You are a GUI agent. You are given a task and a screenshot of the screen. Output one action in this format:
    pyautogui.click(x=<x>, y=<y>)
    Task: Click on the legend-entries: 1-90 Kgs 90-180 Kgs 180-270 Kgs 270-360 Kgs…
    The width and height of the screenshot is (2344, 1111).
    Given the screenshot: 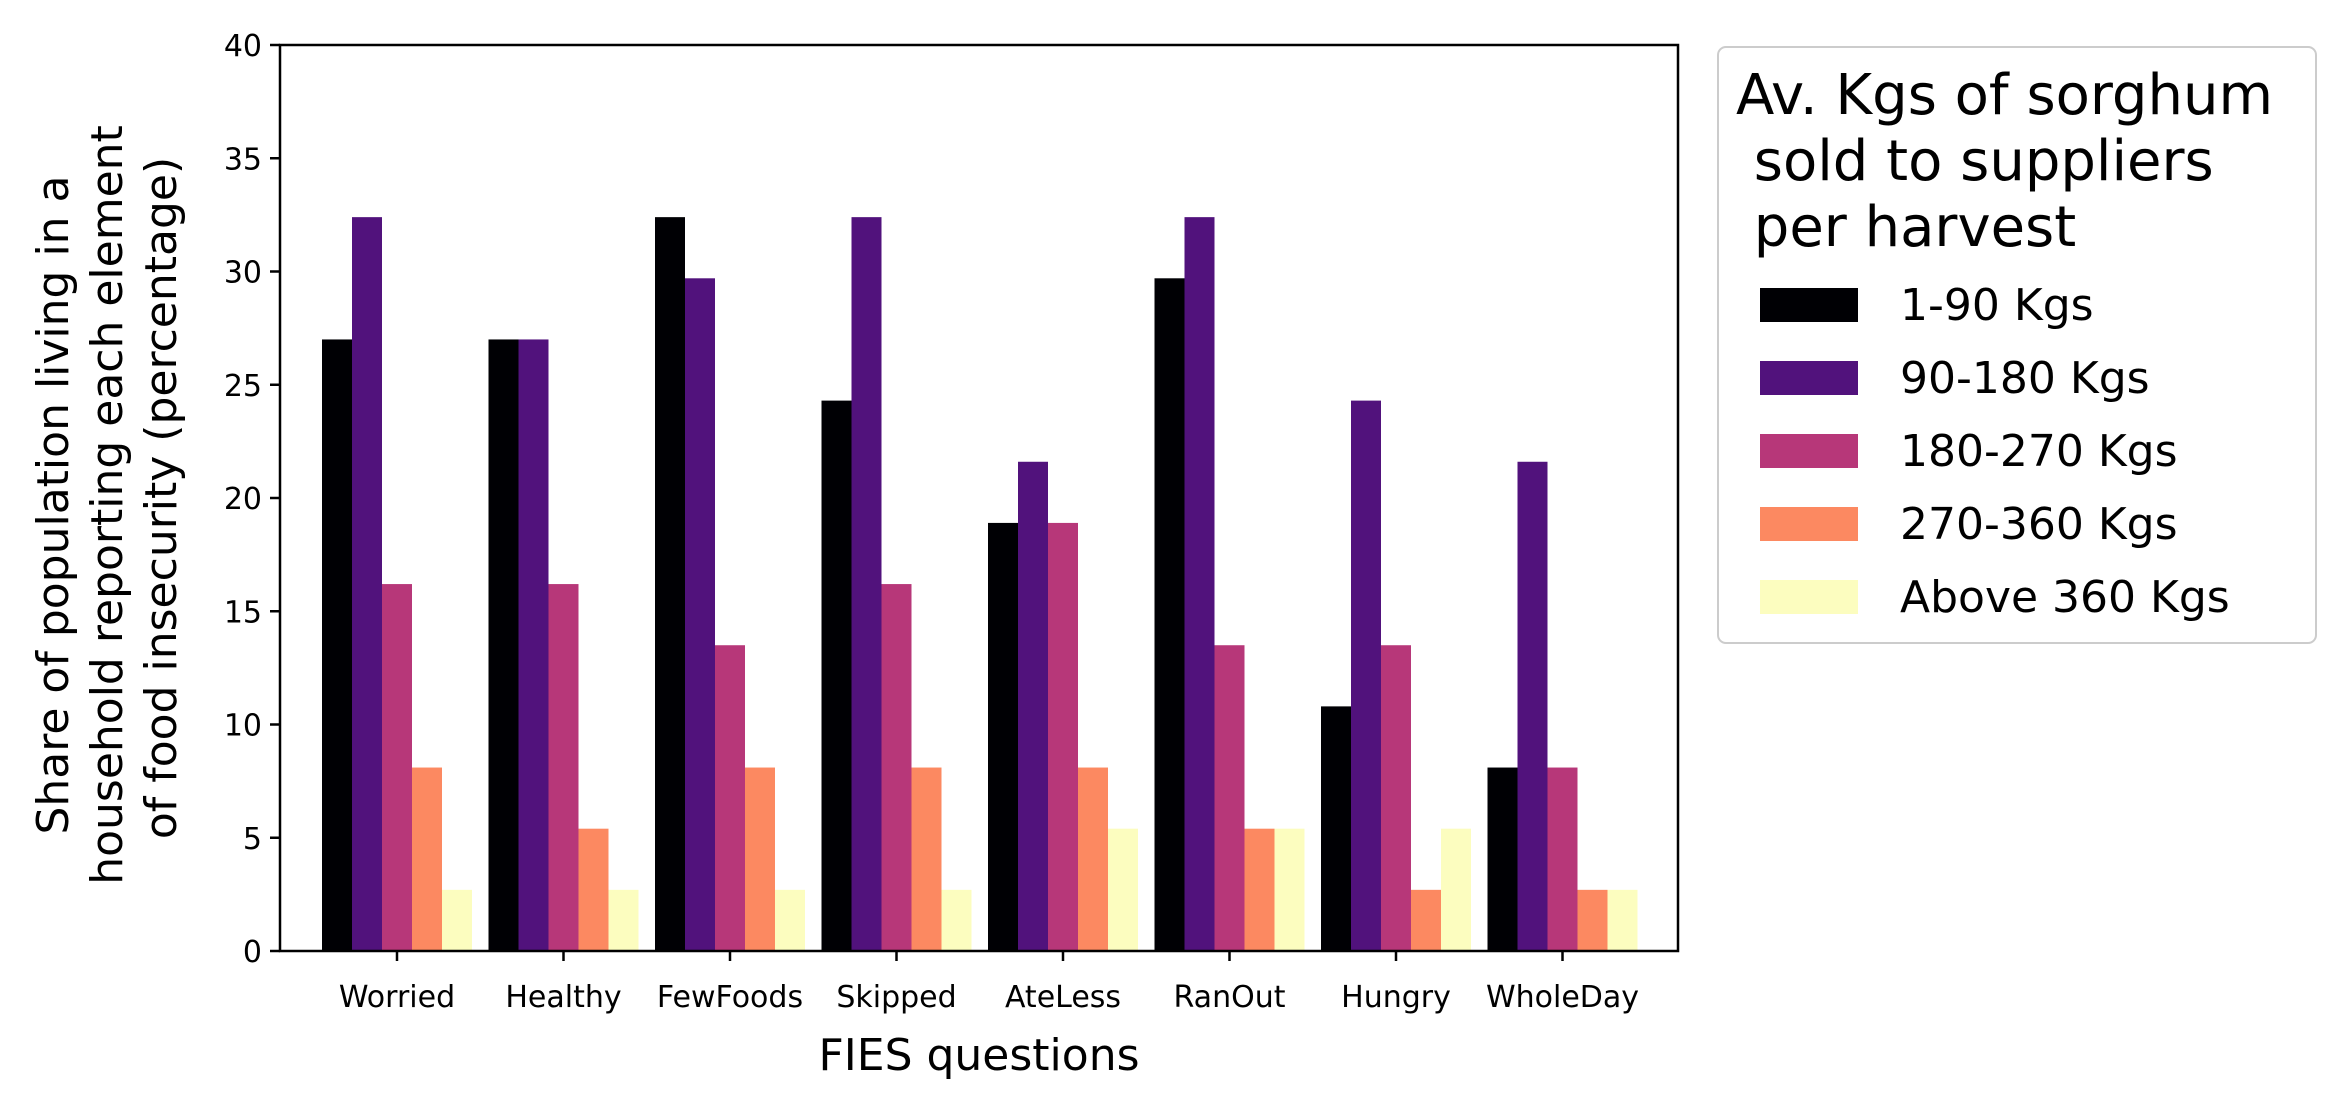 What is the action you would take?
    pyautogui.click(x=1995, y=451)
    